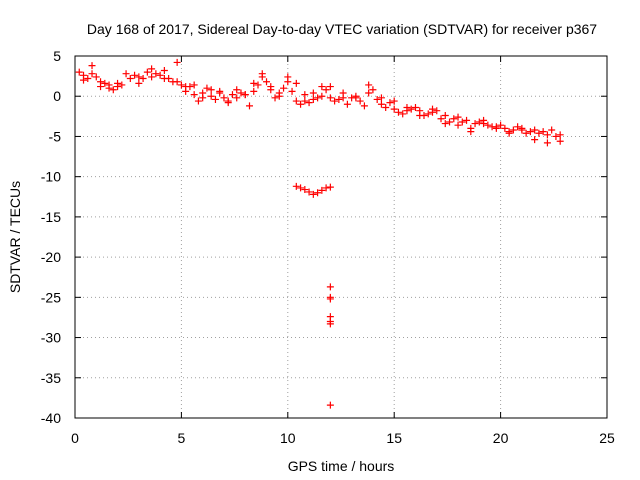 The width and height of the screenshot is (640, 480). Describe the element at coordinates (341, 466) in the screenshot. I see `x-axis-label: GPS time / hours` at that location.